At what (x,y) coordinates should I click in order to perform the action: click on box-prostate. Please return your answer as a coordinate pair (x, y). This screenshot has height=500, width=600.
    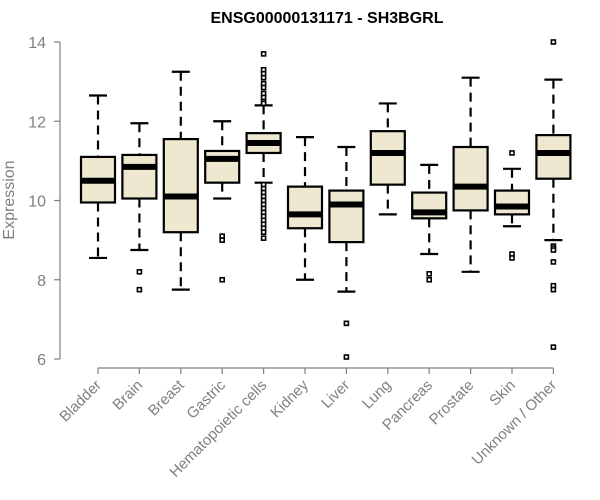
    Looking at the image, I should click on (470, 174).